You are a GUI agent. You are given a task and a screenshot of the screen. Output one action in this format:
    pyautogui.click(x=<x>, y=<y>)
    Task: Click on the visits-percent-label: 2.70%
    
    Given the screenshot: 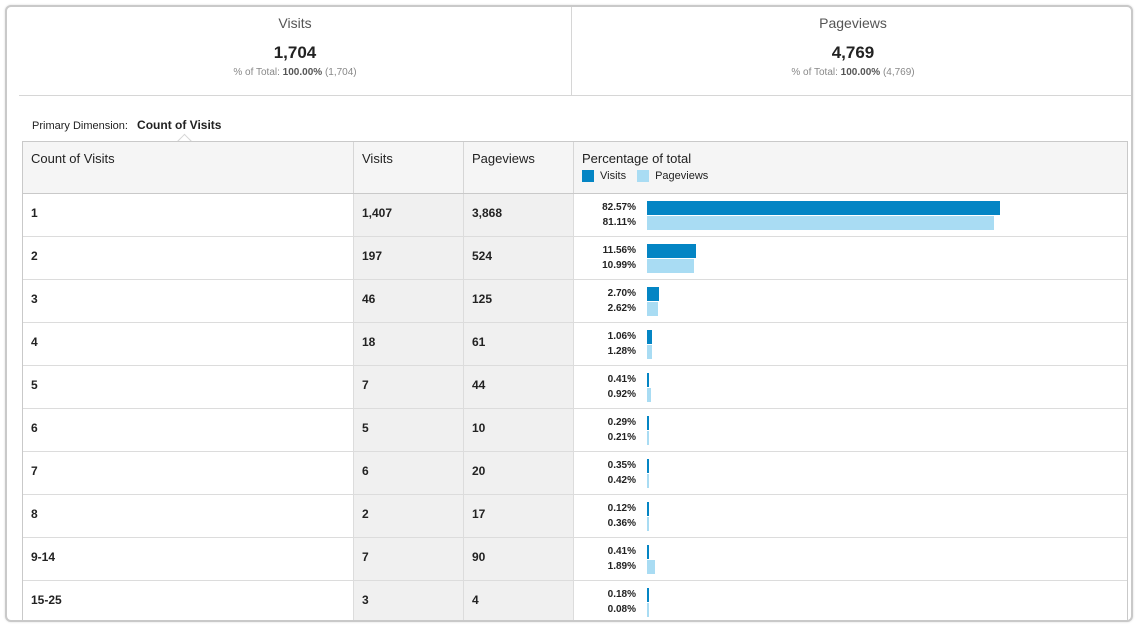 What is the action you would take?
    pyautogui.click(x=621, y=293)
    